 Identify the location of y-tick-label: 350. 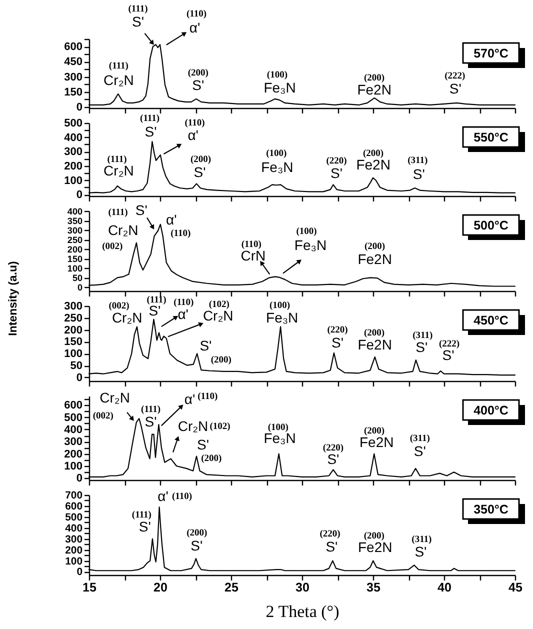
(74, 221).